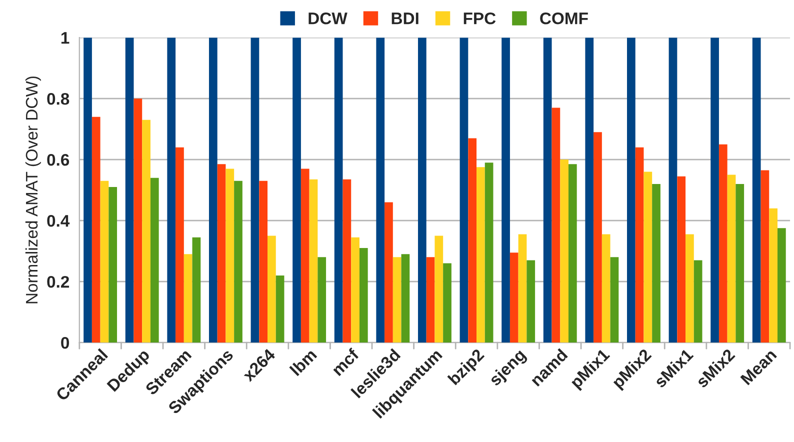  I want to click on legend-label: FPC, so click(480, 18).